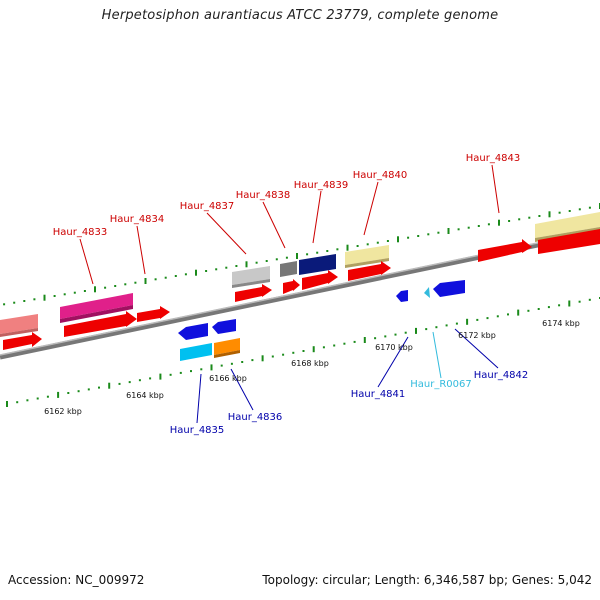 This screenshot has height=600, width=600. What do you see at coordinates (310, 363) in the screenshot?
I see `scale-label-6168: 6168 kbp` at bounding box center [310, 363].